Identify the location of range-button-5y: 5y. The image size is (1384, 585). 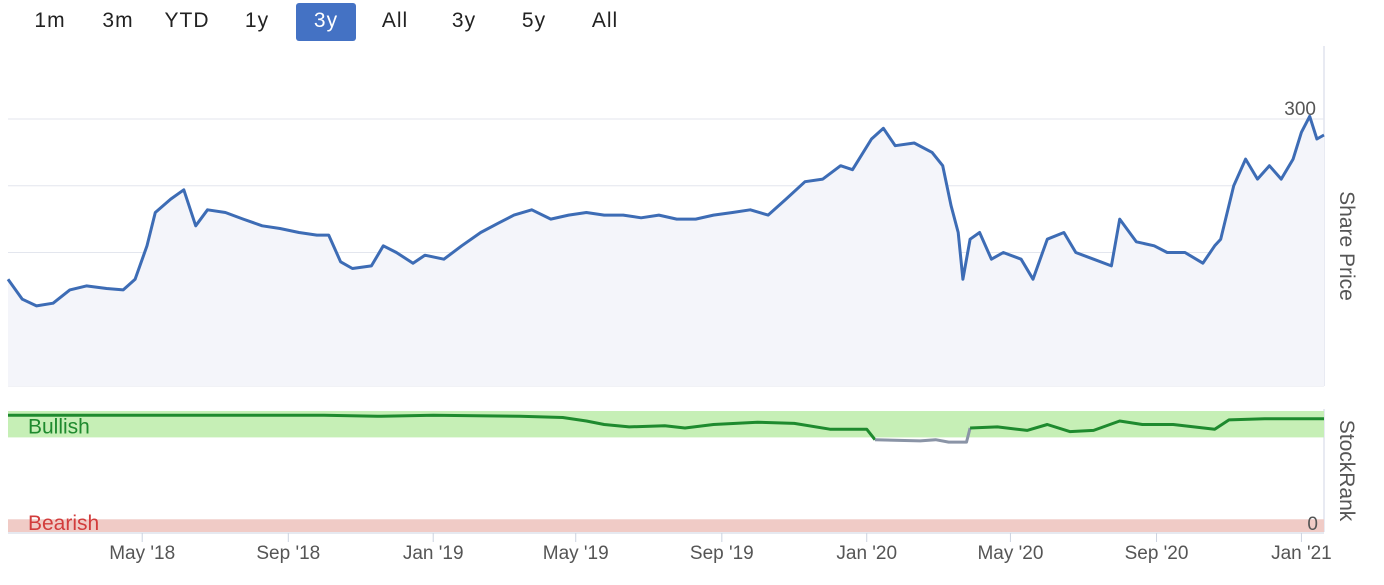
(534, 20).